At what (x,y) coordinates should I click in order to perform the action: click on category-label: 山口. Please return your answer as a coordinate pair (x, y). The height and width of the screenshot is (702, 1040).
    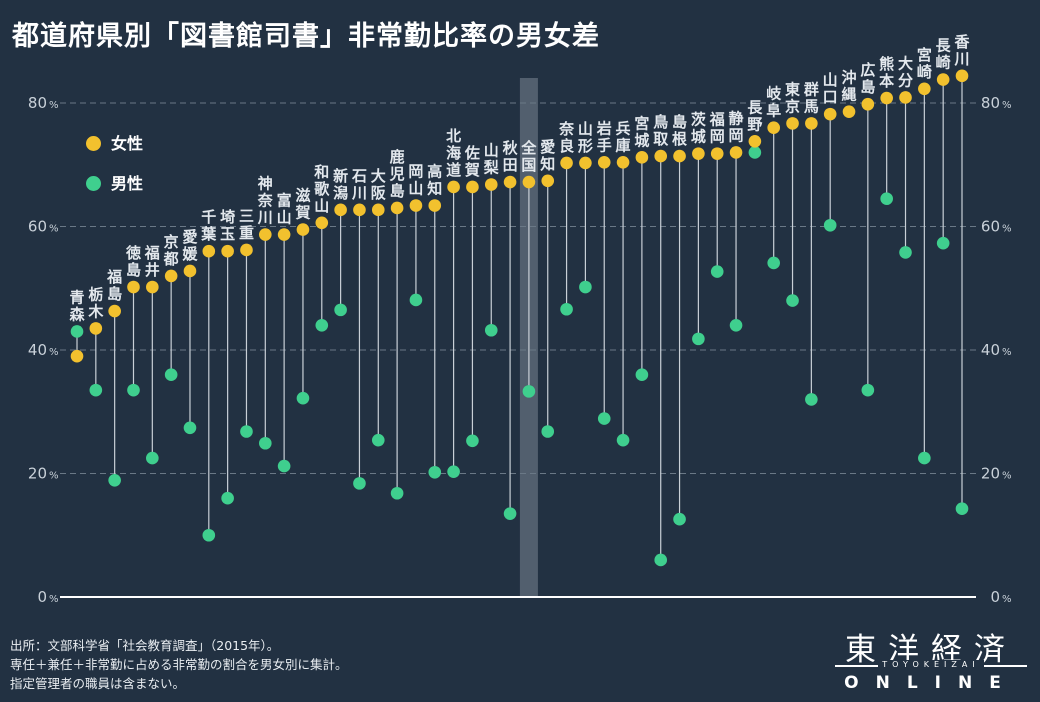
    Looking at the image, I should click on (830, 88).